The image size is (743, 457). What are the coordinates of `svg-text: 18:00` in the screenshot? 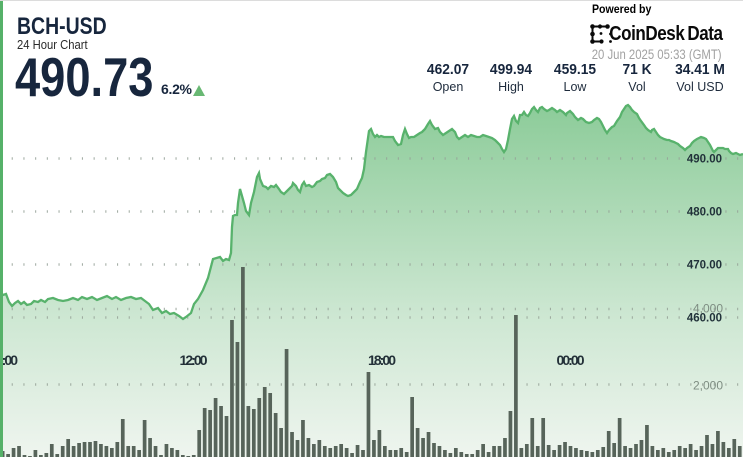 It's located at (382, 360).